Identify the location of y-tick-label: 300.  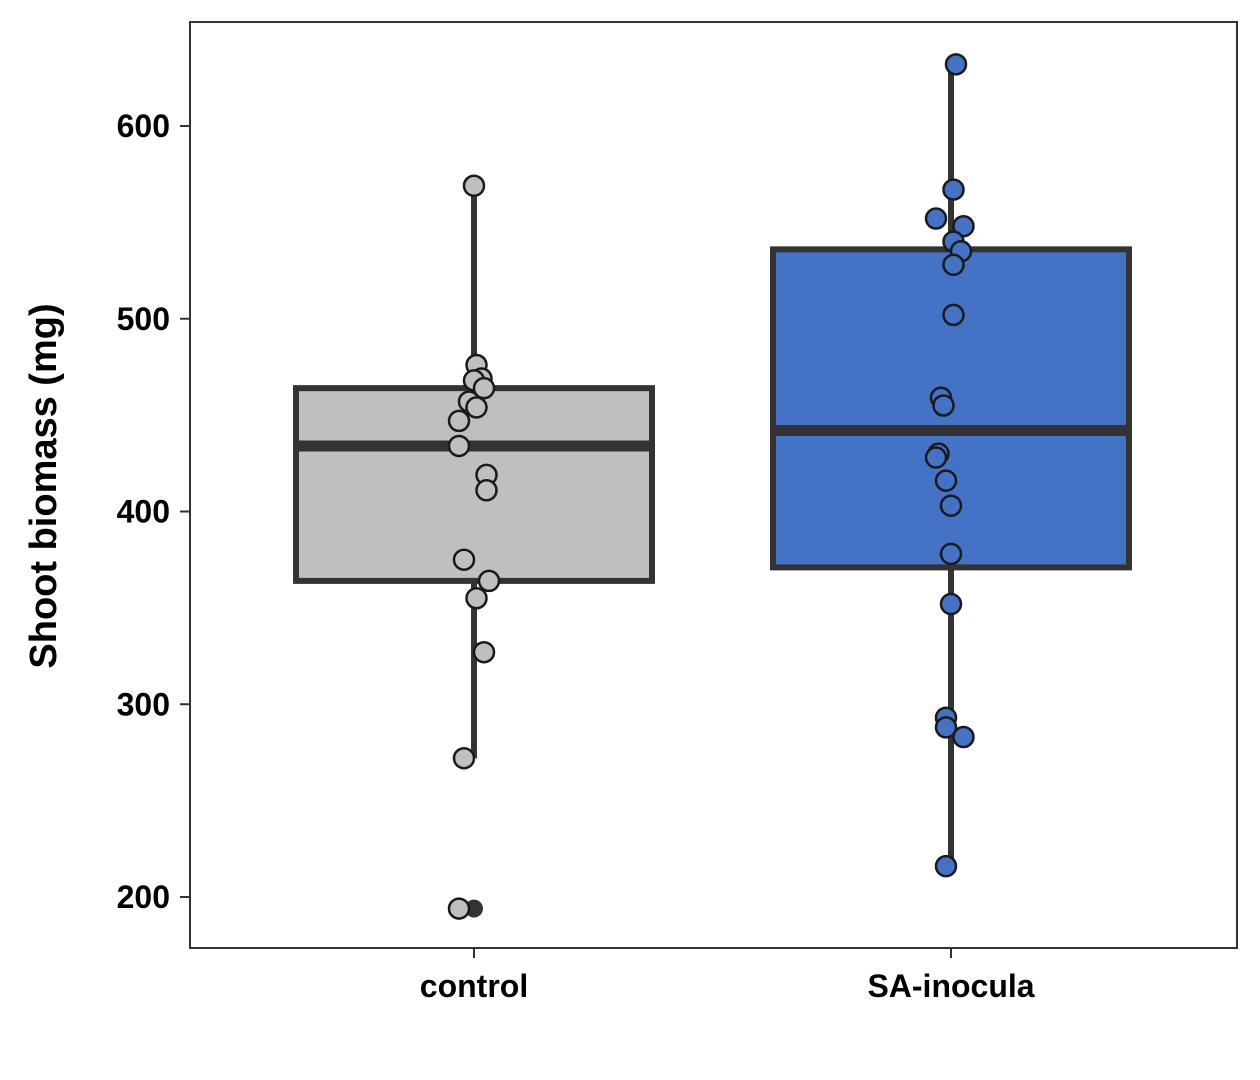
(143, 704).